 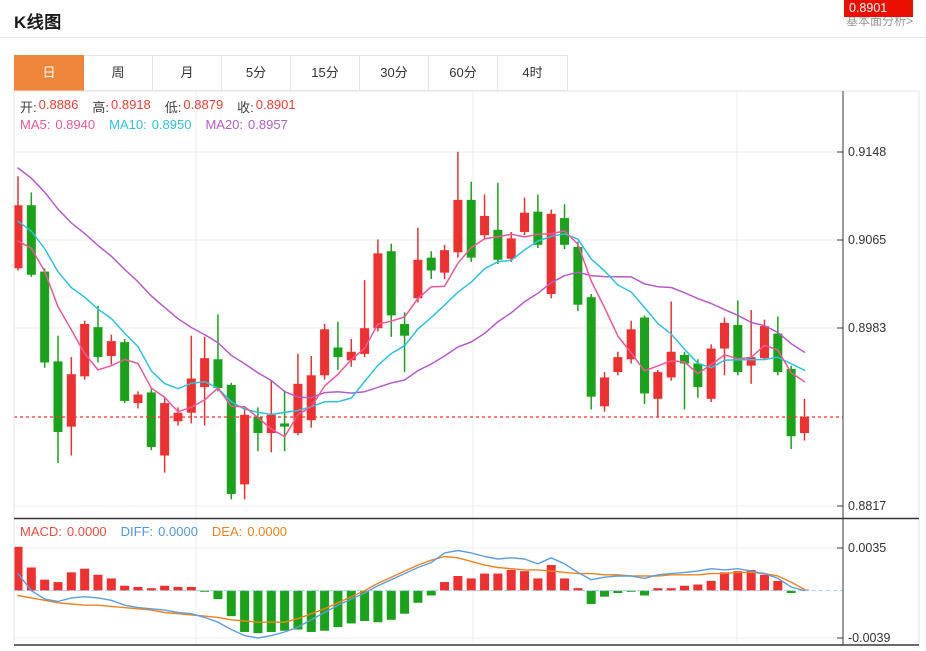 What do you see at coordinates (867, 240) in the screenshot?
I see `price-tick-2: 0.9065` at bounding box center [867, 240].